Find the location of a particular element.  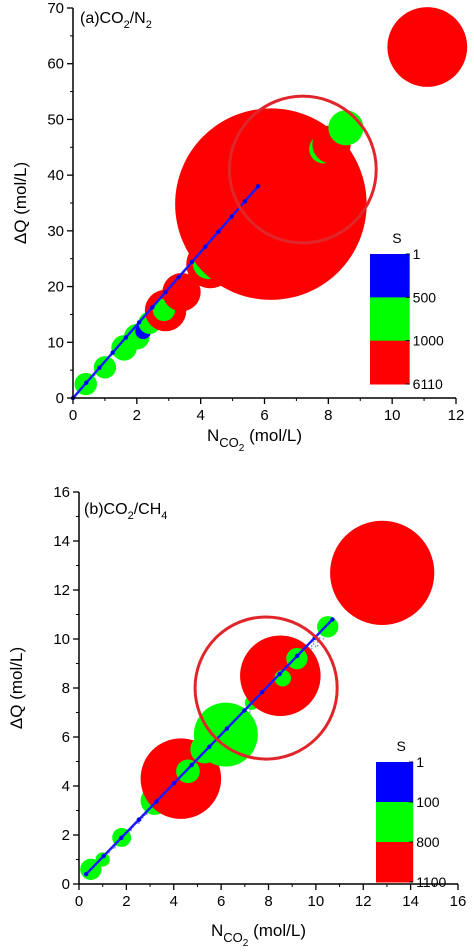

y-tick-label: 12 is located at coordinates (61, 590).